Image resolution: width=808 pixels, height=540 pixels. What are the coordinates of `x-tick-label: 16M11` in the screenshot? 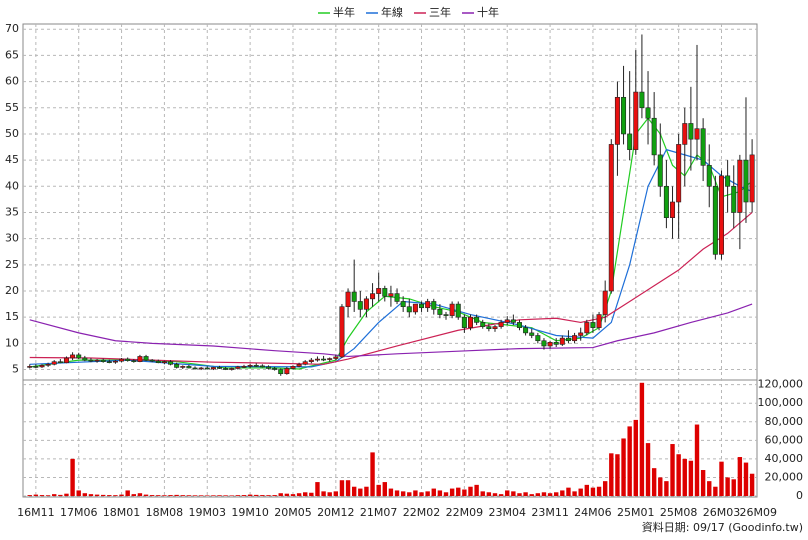 It's located at (36, 512).